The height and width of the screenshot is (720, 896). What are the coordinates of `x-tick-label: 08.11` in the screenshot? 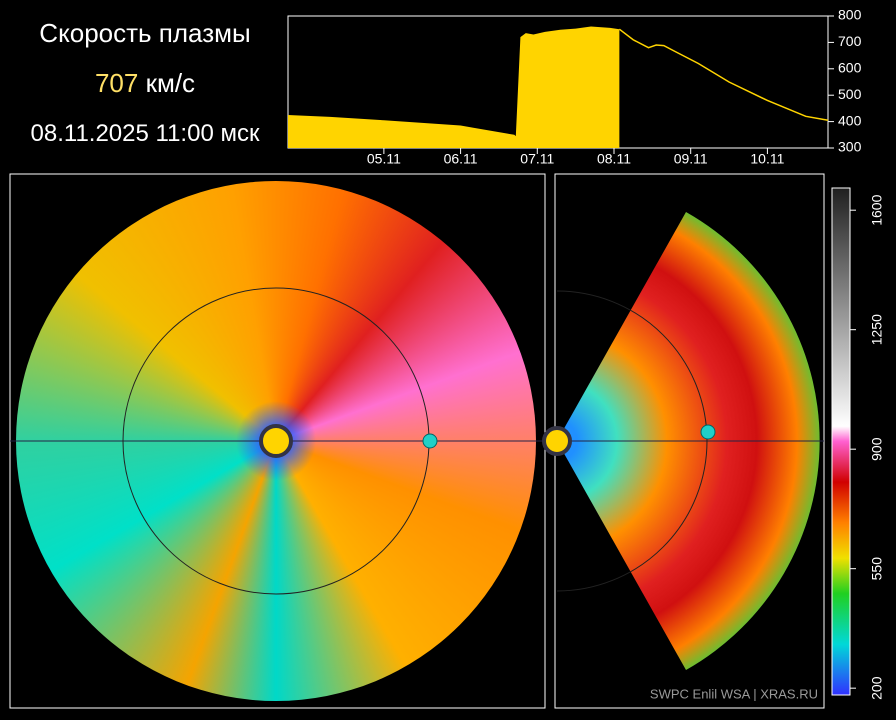 It's located at (614, 159).